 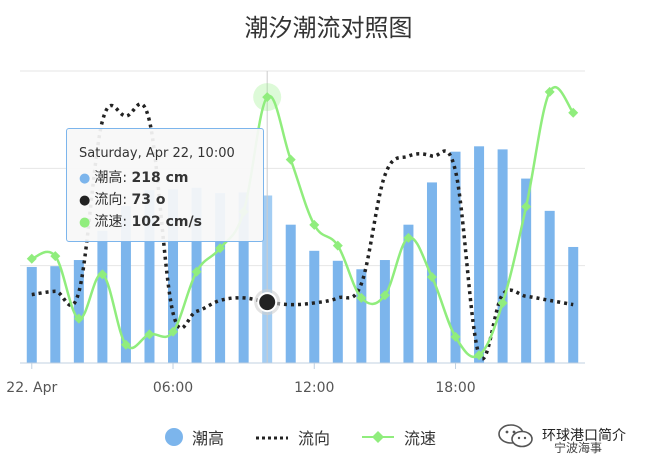 I want to click on tooltip-label-current-speed: 流速:, so click(x=113, y=222).